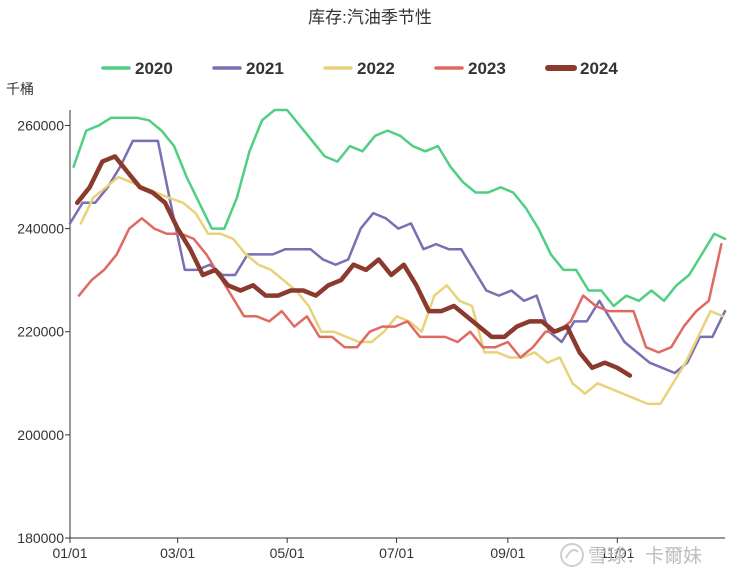 The width and height of the screenshot is (740, 579). I want to click on watermark-text: 雪球：卡爾妹, so click(645, 556).